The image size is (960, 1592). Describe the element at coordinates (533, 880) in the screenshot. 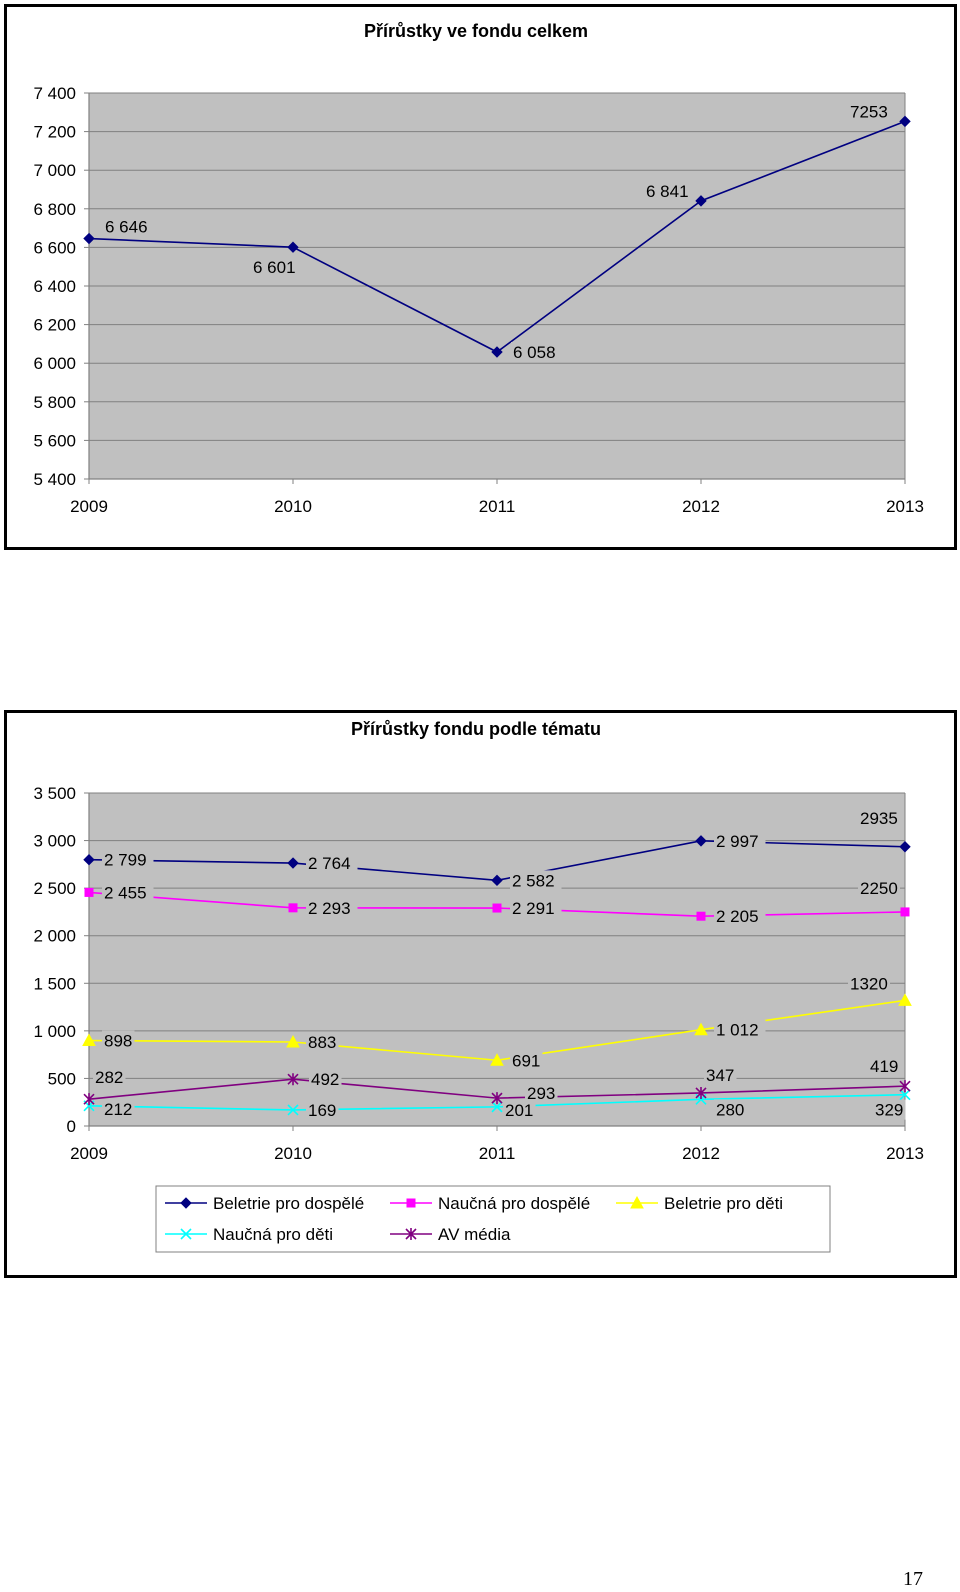

I see `data-label: 2 582` at that location.